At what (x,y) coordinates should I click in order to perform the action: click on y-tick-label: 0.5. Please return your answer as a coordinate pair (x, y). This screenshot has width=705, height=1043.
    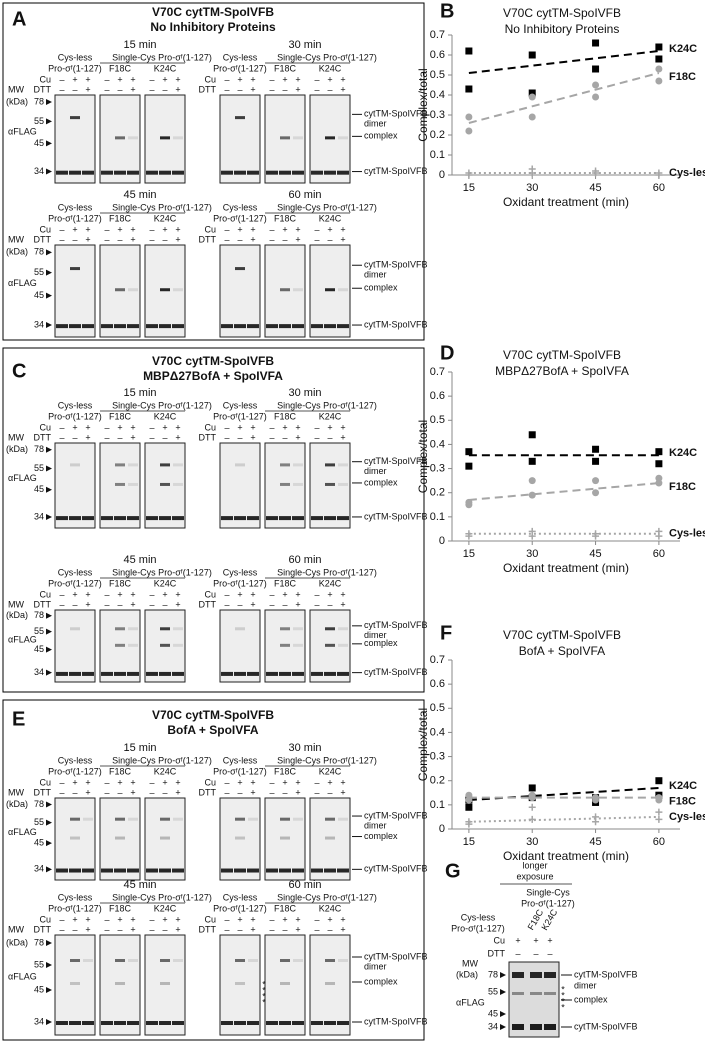
    Looking at the image, I should click on (437, 708).